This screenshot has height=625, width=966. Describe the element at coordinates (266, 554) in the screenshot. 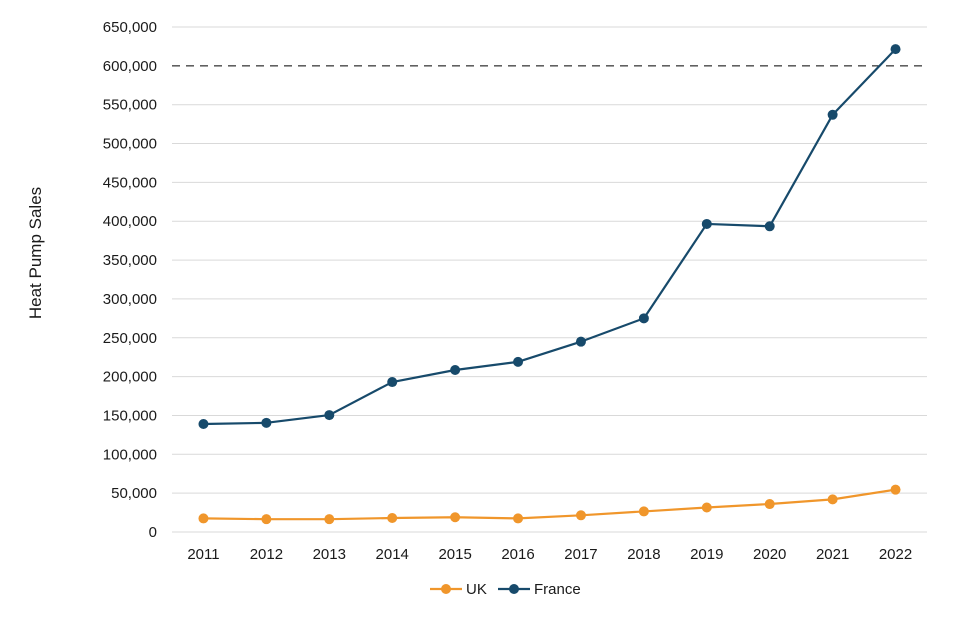

I see `x-tick-label: 2012` at that location.